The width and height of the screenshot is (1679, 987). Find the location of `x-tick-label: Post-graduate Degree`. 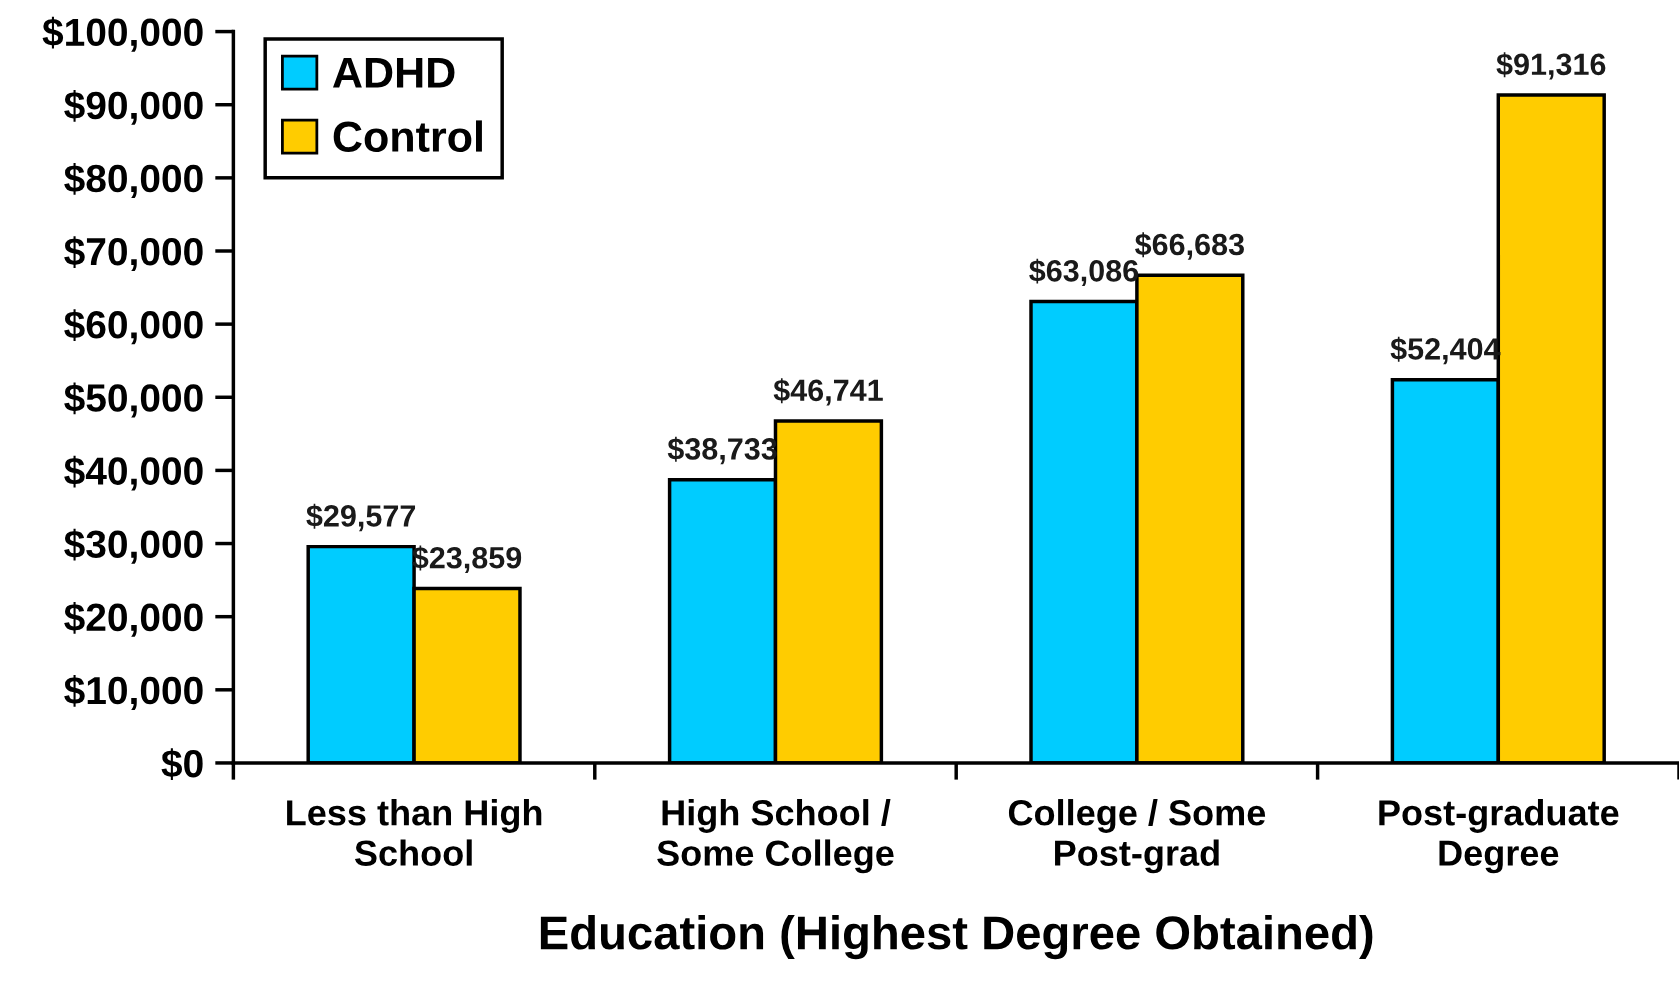

x-tick-label: Post-graduate Degree is located at coordinates (1499, 836).